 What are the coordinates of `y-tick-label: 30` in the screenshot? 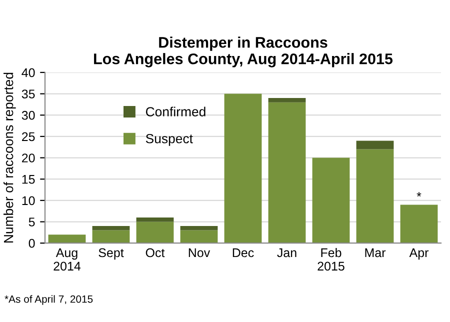 It's located at (28, 115).